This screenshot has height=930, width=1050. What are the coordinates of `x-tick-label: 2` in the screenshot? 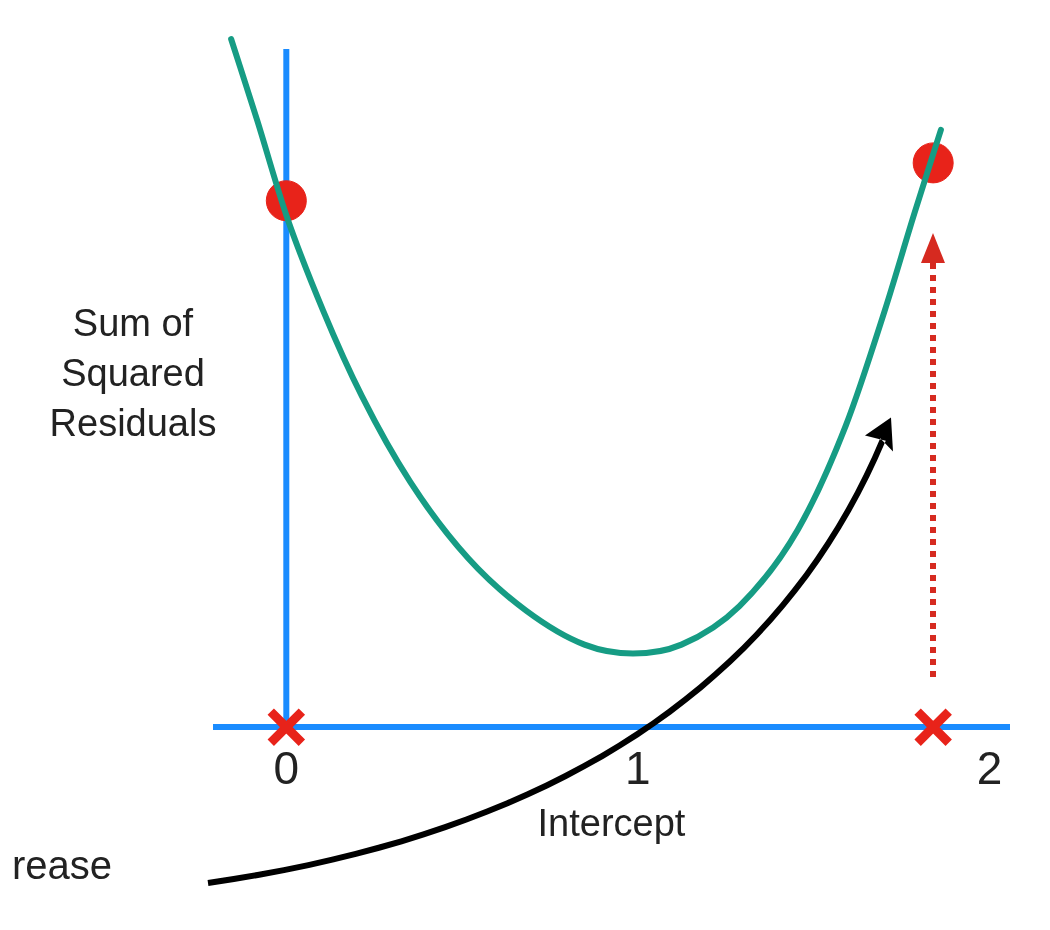 It's located at (989, 768).